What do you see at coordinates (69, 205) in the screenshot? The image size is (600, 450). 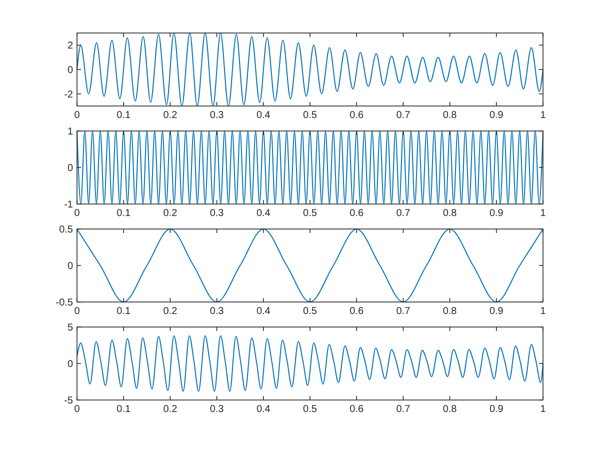 I see `y-tick-label: -1` at bounding box center [69, 205].